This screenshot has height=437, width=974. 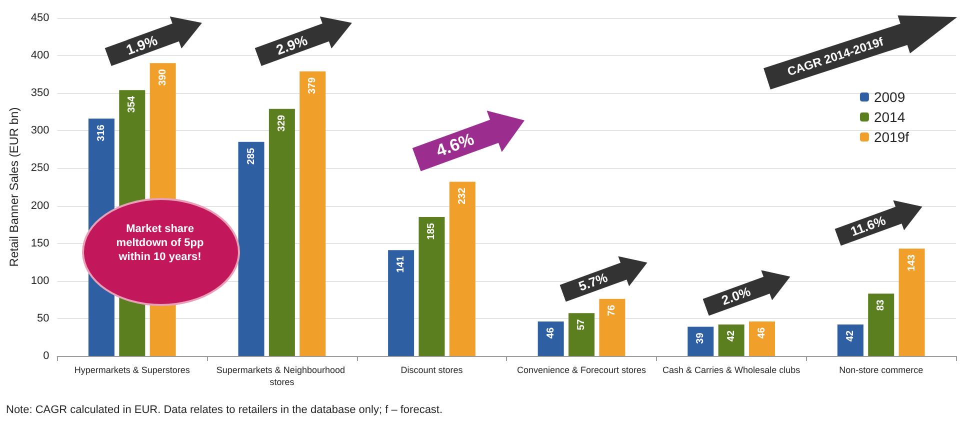 What do you see at coordinates (912, 263) in the screenshot?
I see `data-label: 143` at bounding box center [912, 263].